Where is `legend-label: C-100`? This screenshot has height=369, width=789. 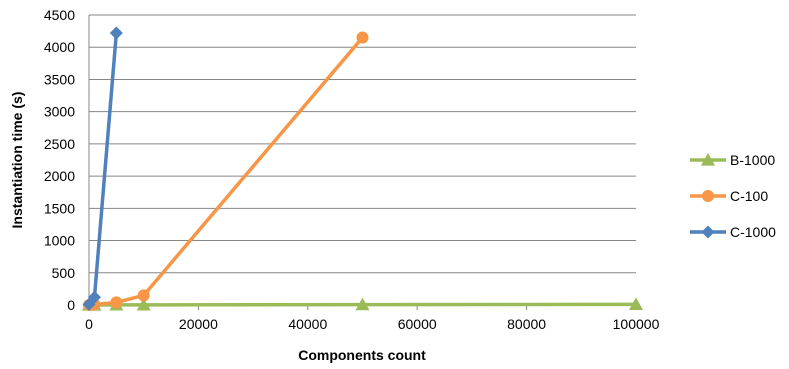
legend-label: C-100 is located at coordinates (749, 196).